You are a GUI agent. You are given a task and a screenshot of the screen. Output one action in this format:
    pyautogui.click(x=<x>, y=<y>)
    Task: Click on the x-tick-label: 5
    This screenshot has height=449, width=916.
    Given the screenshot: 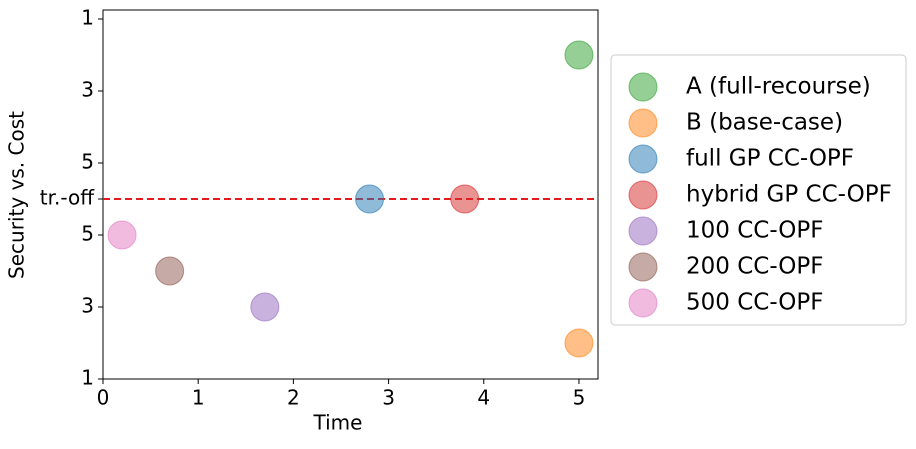 What is the action you would take?
    pyautogui.click(x=579, y=398)
    